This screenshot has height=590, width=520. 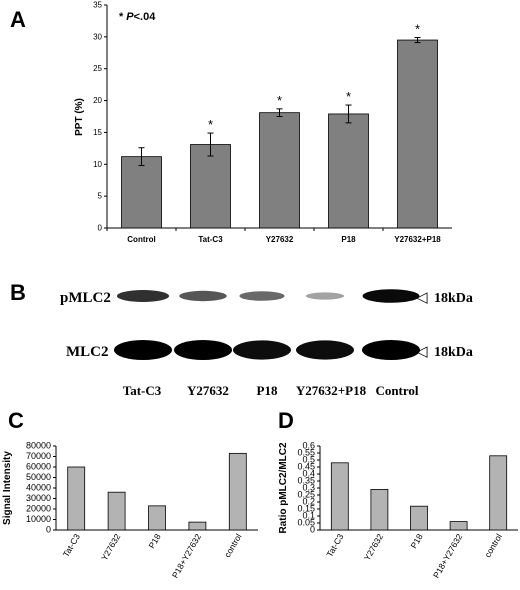 What do you see at coordinates (308, 516) in the screenshot?
I see `y-tick-label: 0.1` at bounding box center [308, 516].